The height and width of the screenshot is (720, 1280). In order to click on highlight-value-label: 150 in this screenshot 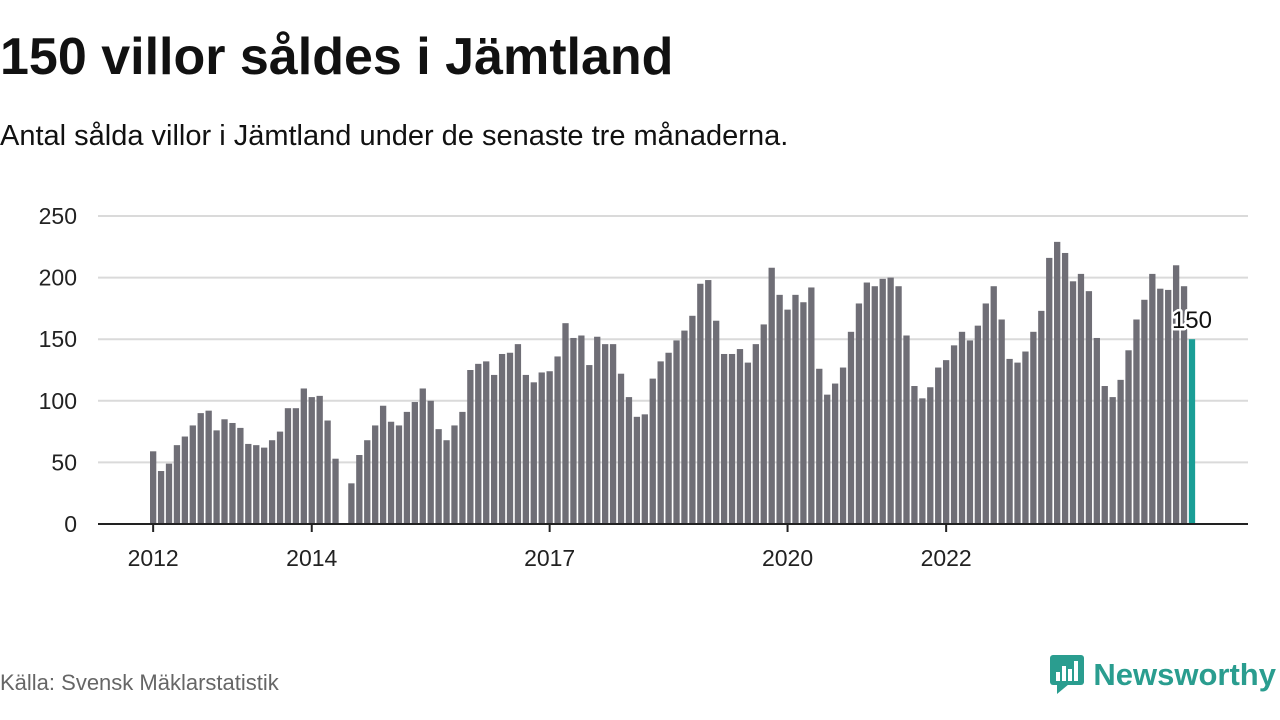, I will do `click(1192, 320)`.